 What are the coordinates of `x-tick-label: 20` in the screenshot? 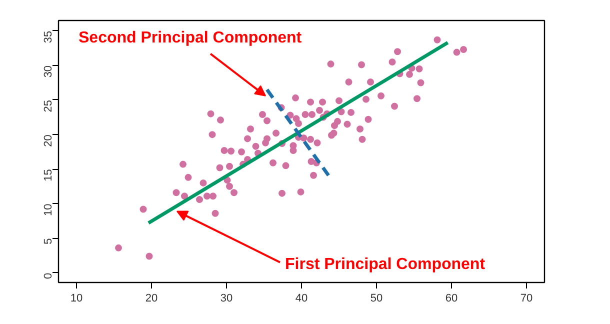 It's located at (151, 298).